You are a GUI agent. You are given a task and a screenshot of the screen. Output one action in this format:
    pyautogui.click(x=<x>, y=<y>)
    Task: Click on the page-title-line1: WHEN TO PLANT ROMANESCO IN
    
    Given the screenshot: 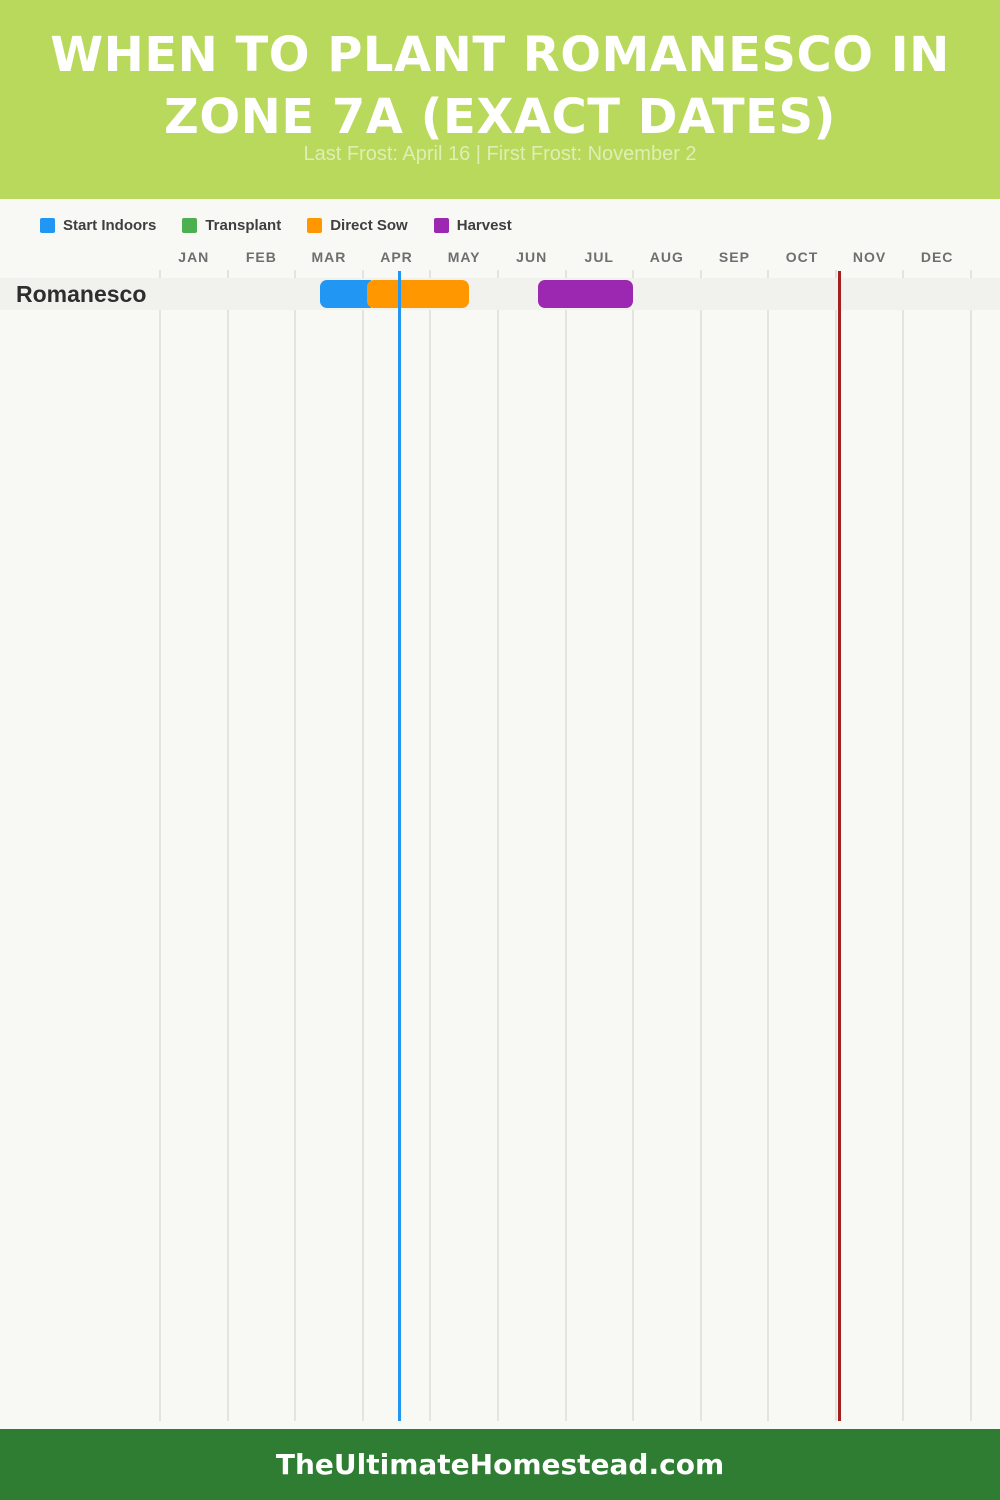 What is the action you would take?
    pyautogui.click(x=500, y=55)
    